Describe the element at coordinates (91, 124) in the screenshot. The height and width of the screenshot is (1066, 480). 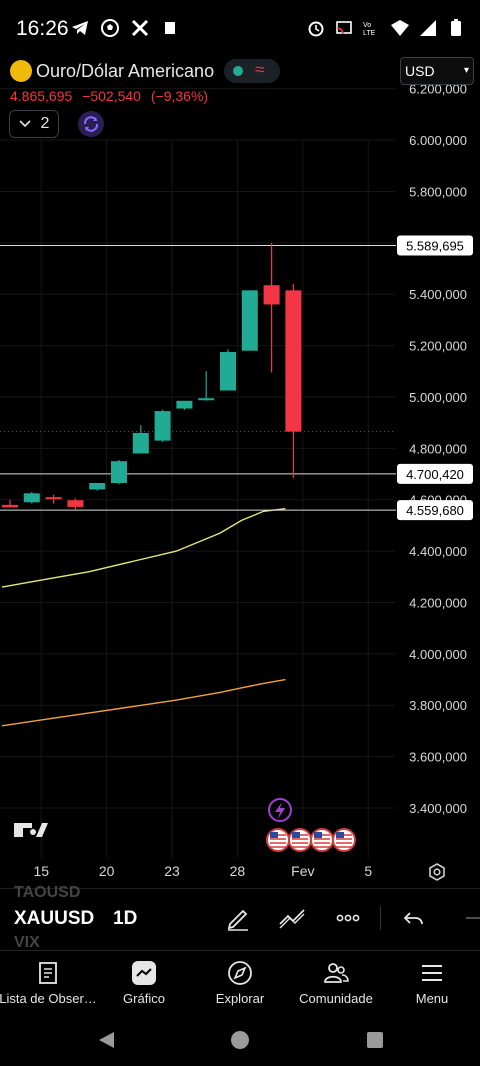
I see `refresh-button` at that location.